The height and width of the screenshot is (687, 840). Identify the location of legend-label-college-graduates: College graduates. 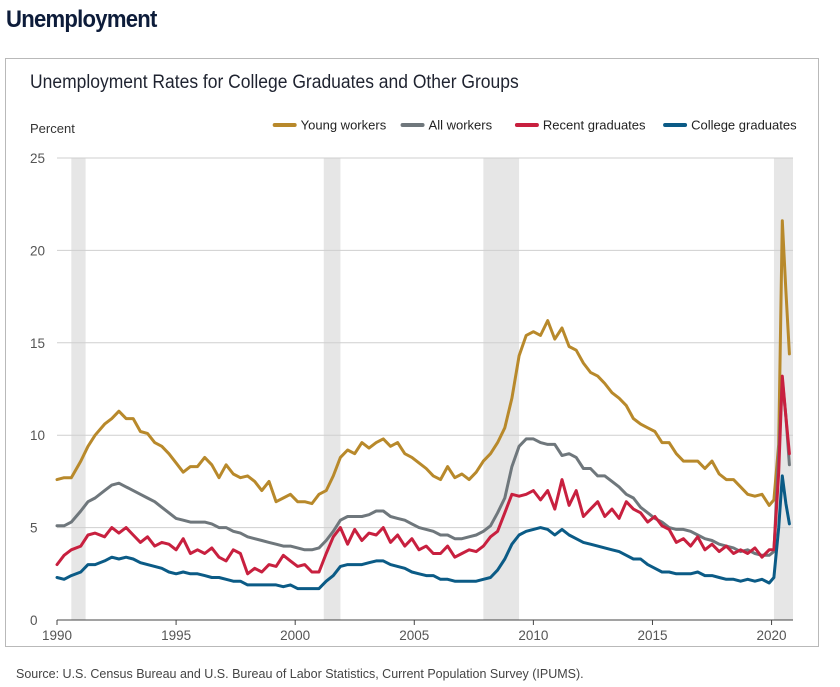
(744, 125).